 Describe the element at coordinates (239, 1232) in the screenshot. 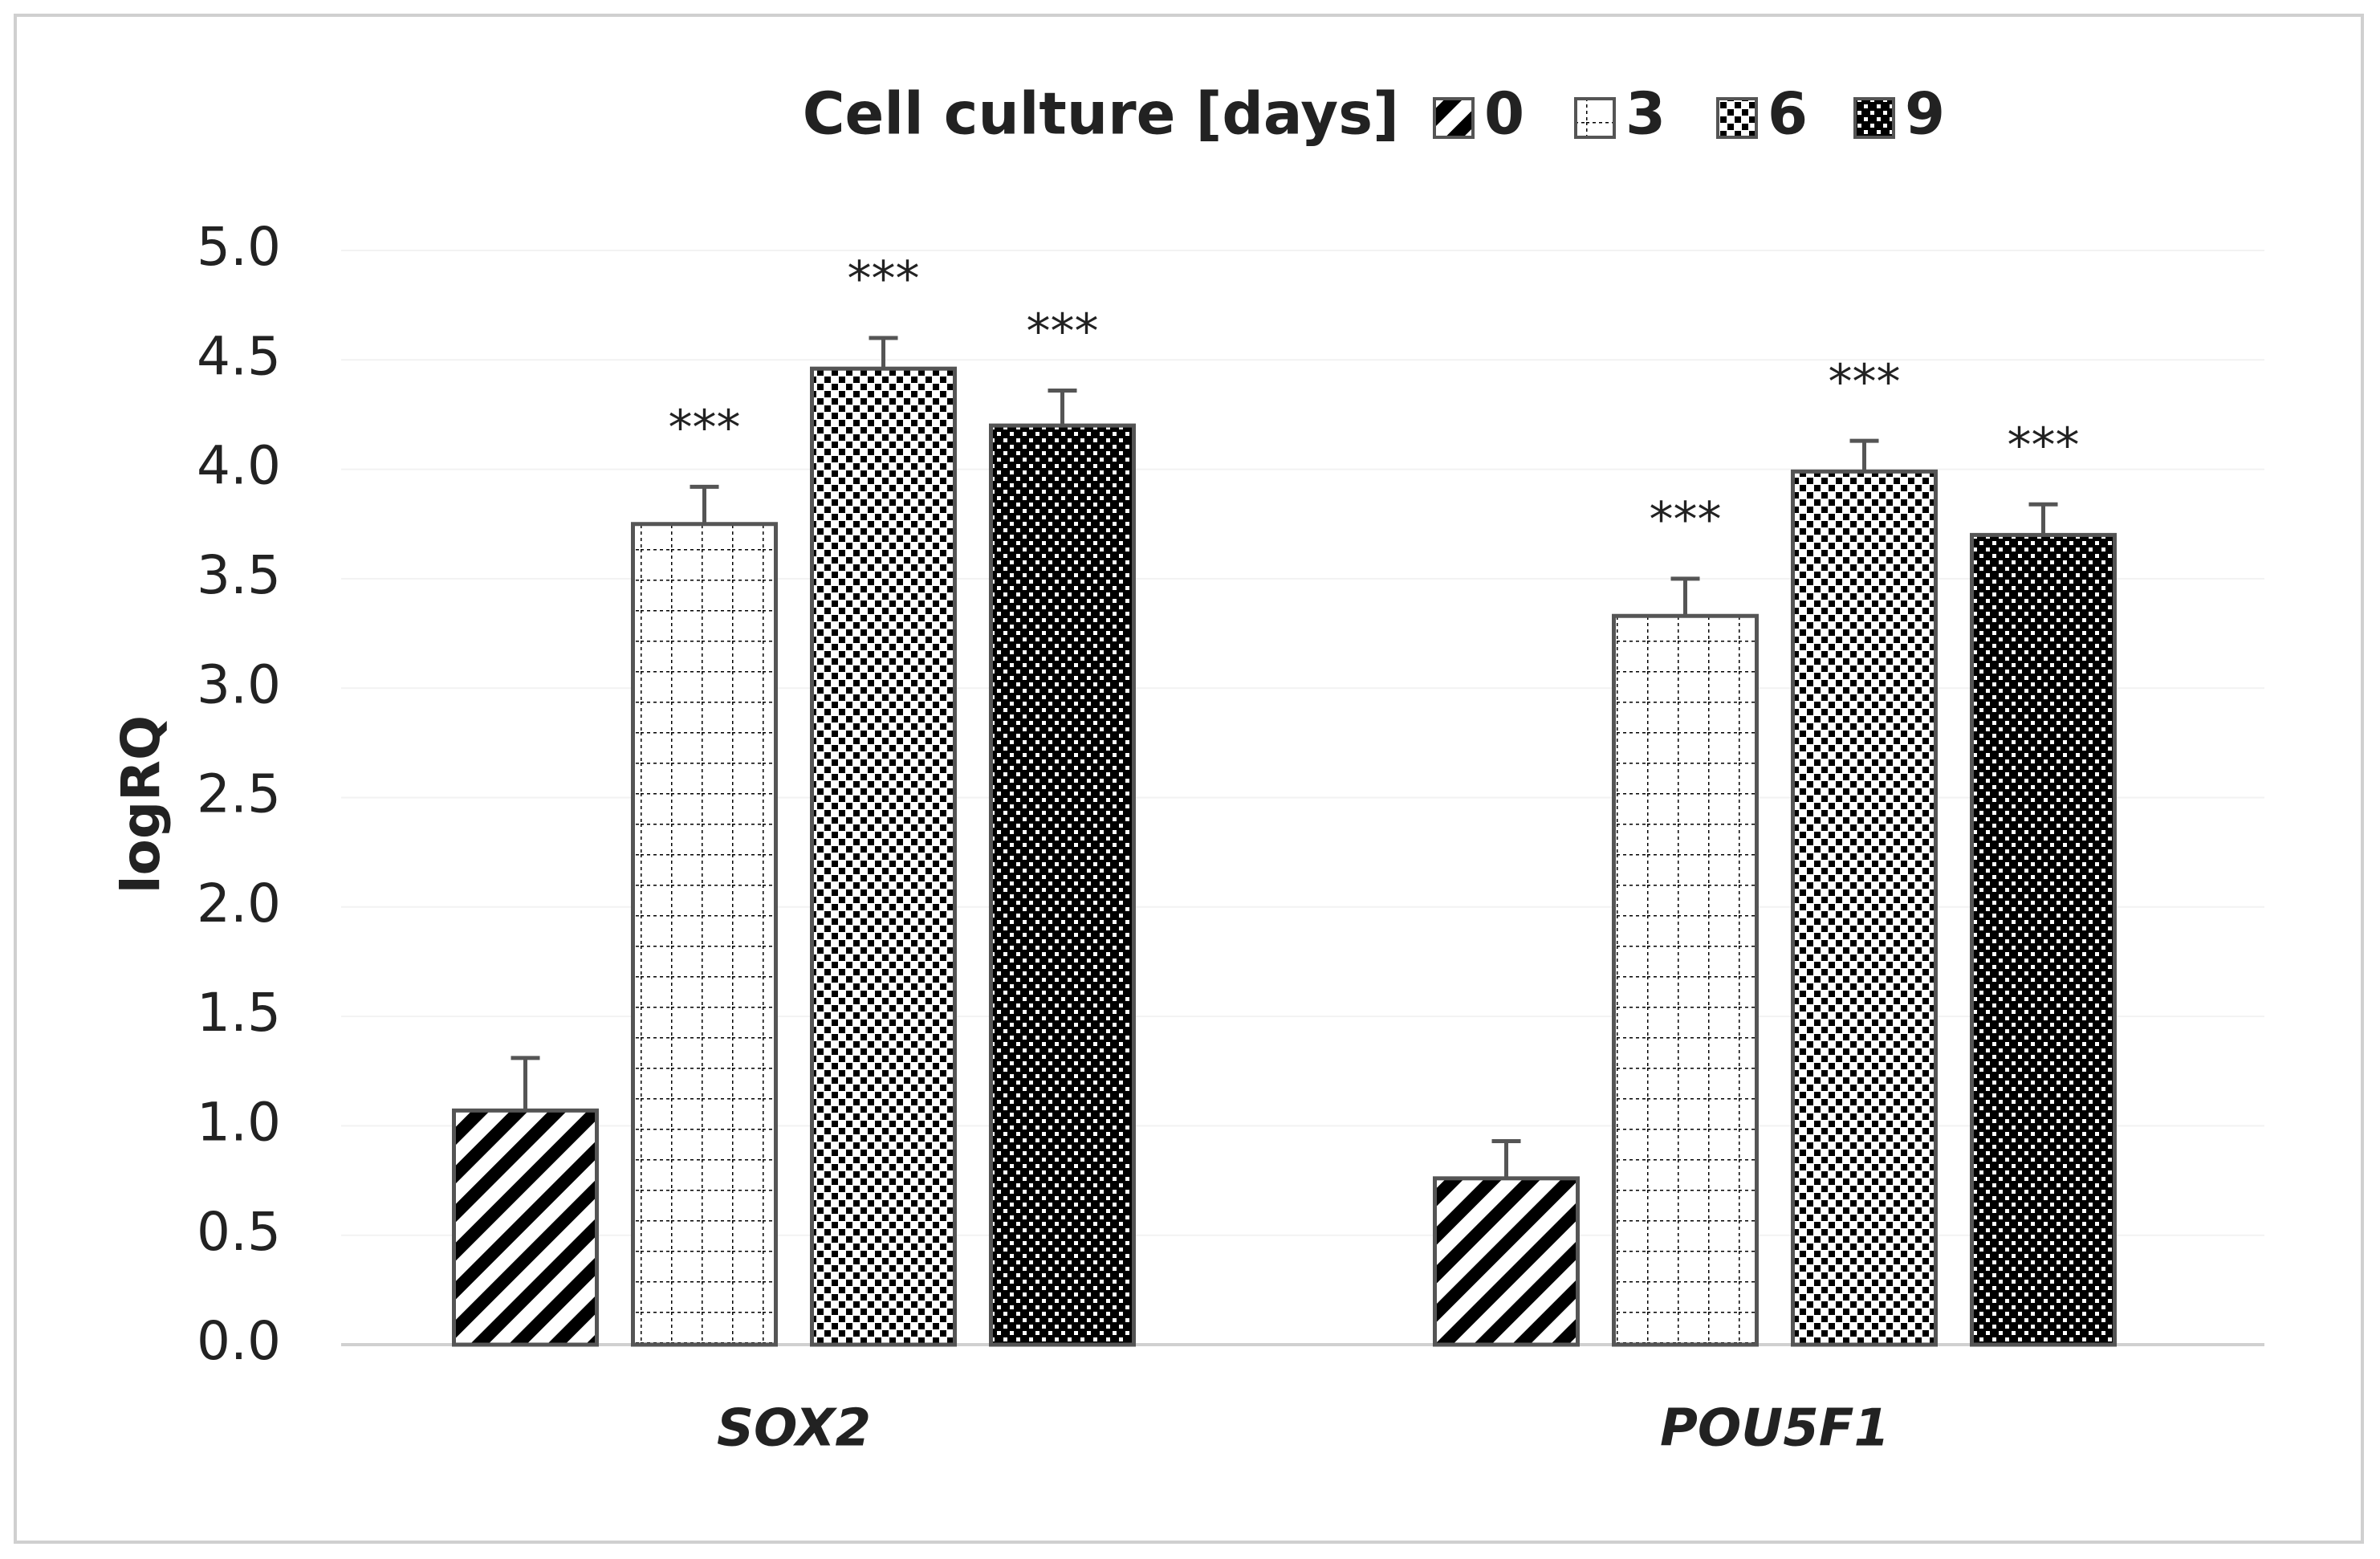

I see `y-tick-label: 0.5` at that location.